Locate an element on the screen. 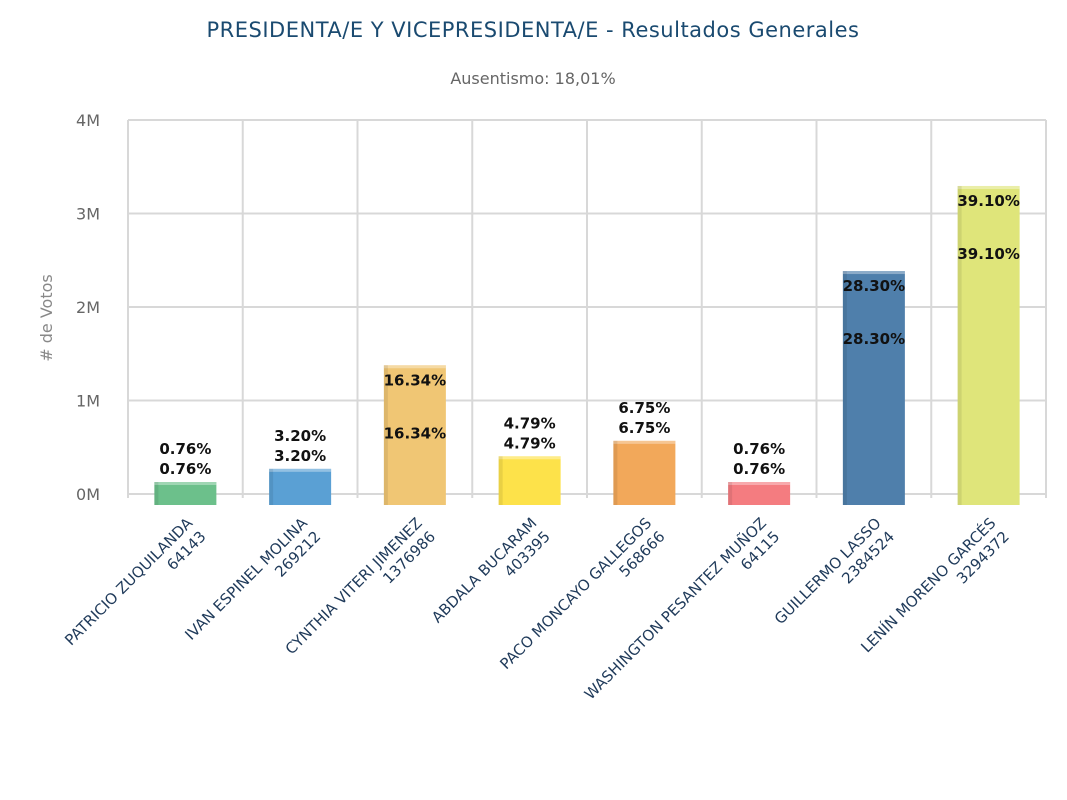 The image size is (1067, 800). data-label-percent-secondary: 3.20% is located at coordinates (300, 456).